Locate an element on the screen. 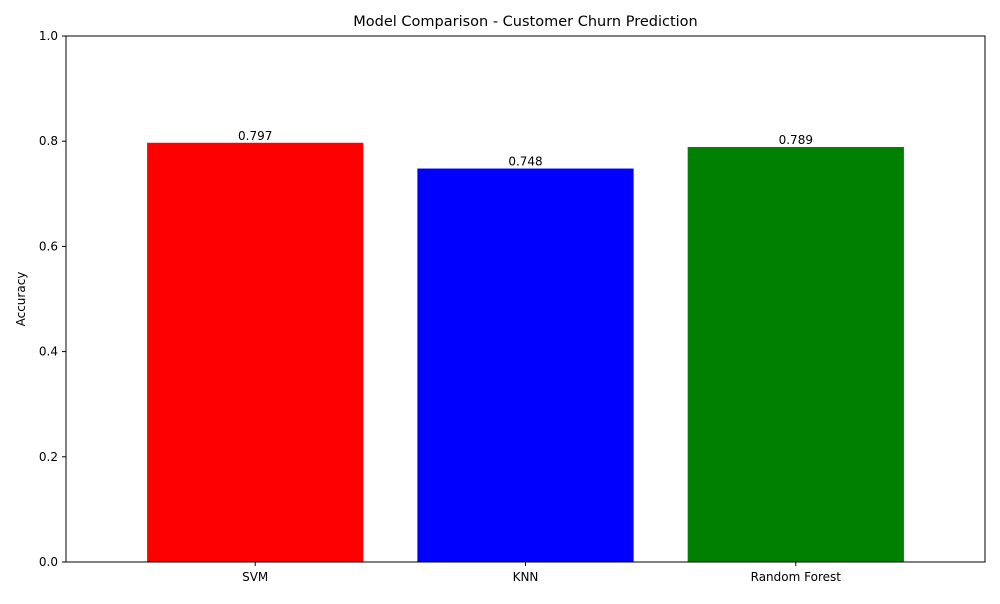 This screenshot has width=1000, height=604. x-tick-label: SVM is located at coordinates (255, 577).